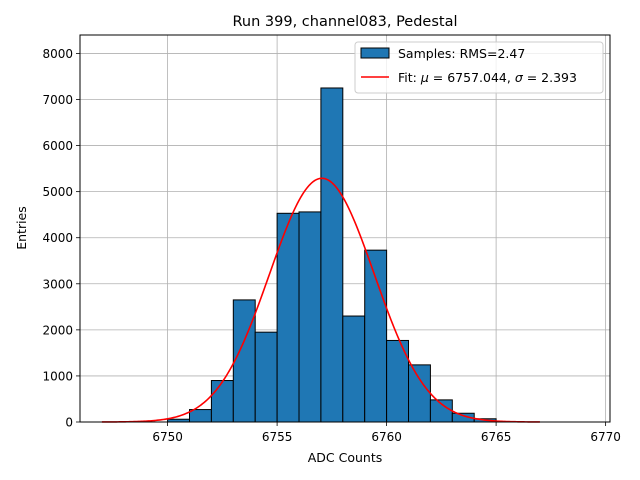  Describe the element at coordinates (519, 77) in the screenshot. I see `legend-fit-sigma-symbol: σ` at that location.